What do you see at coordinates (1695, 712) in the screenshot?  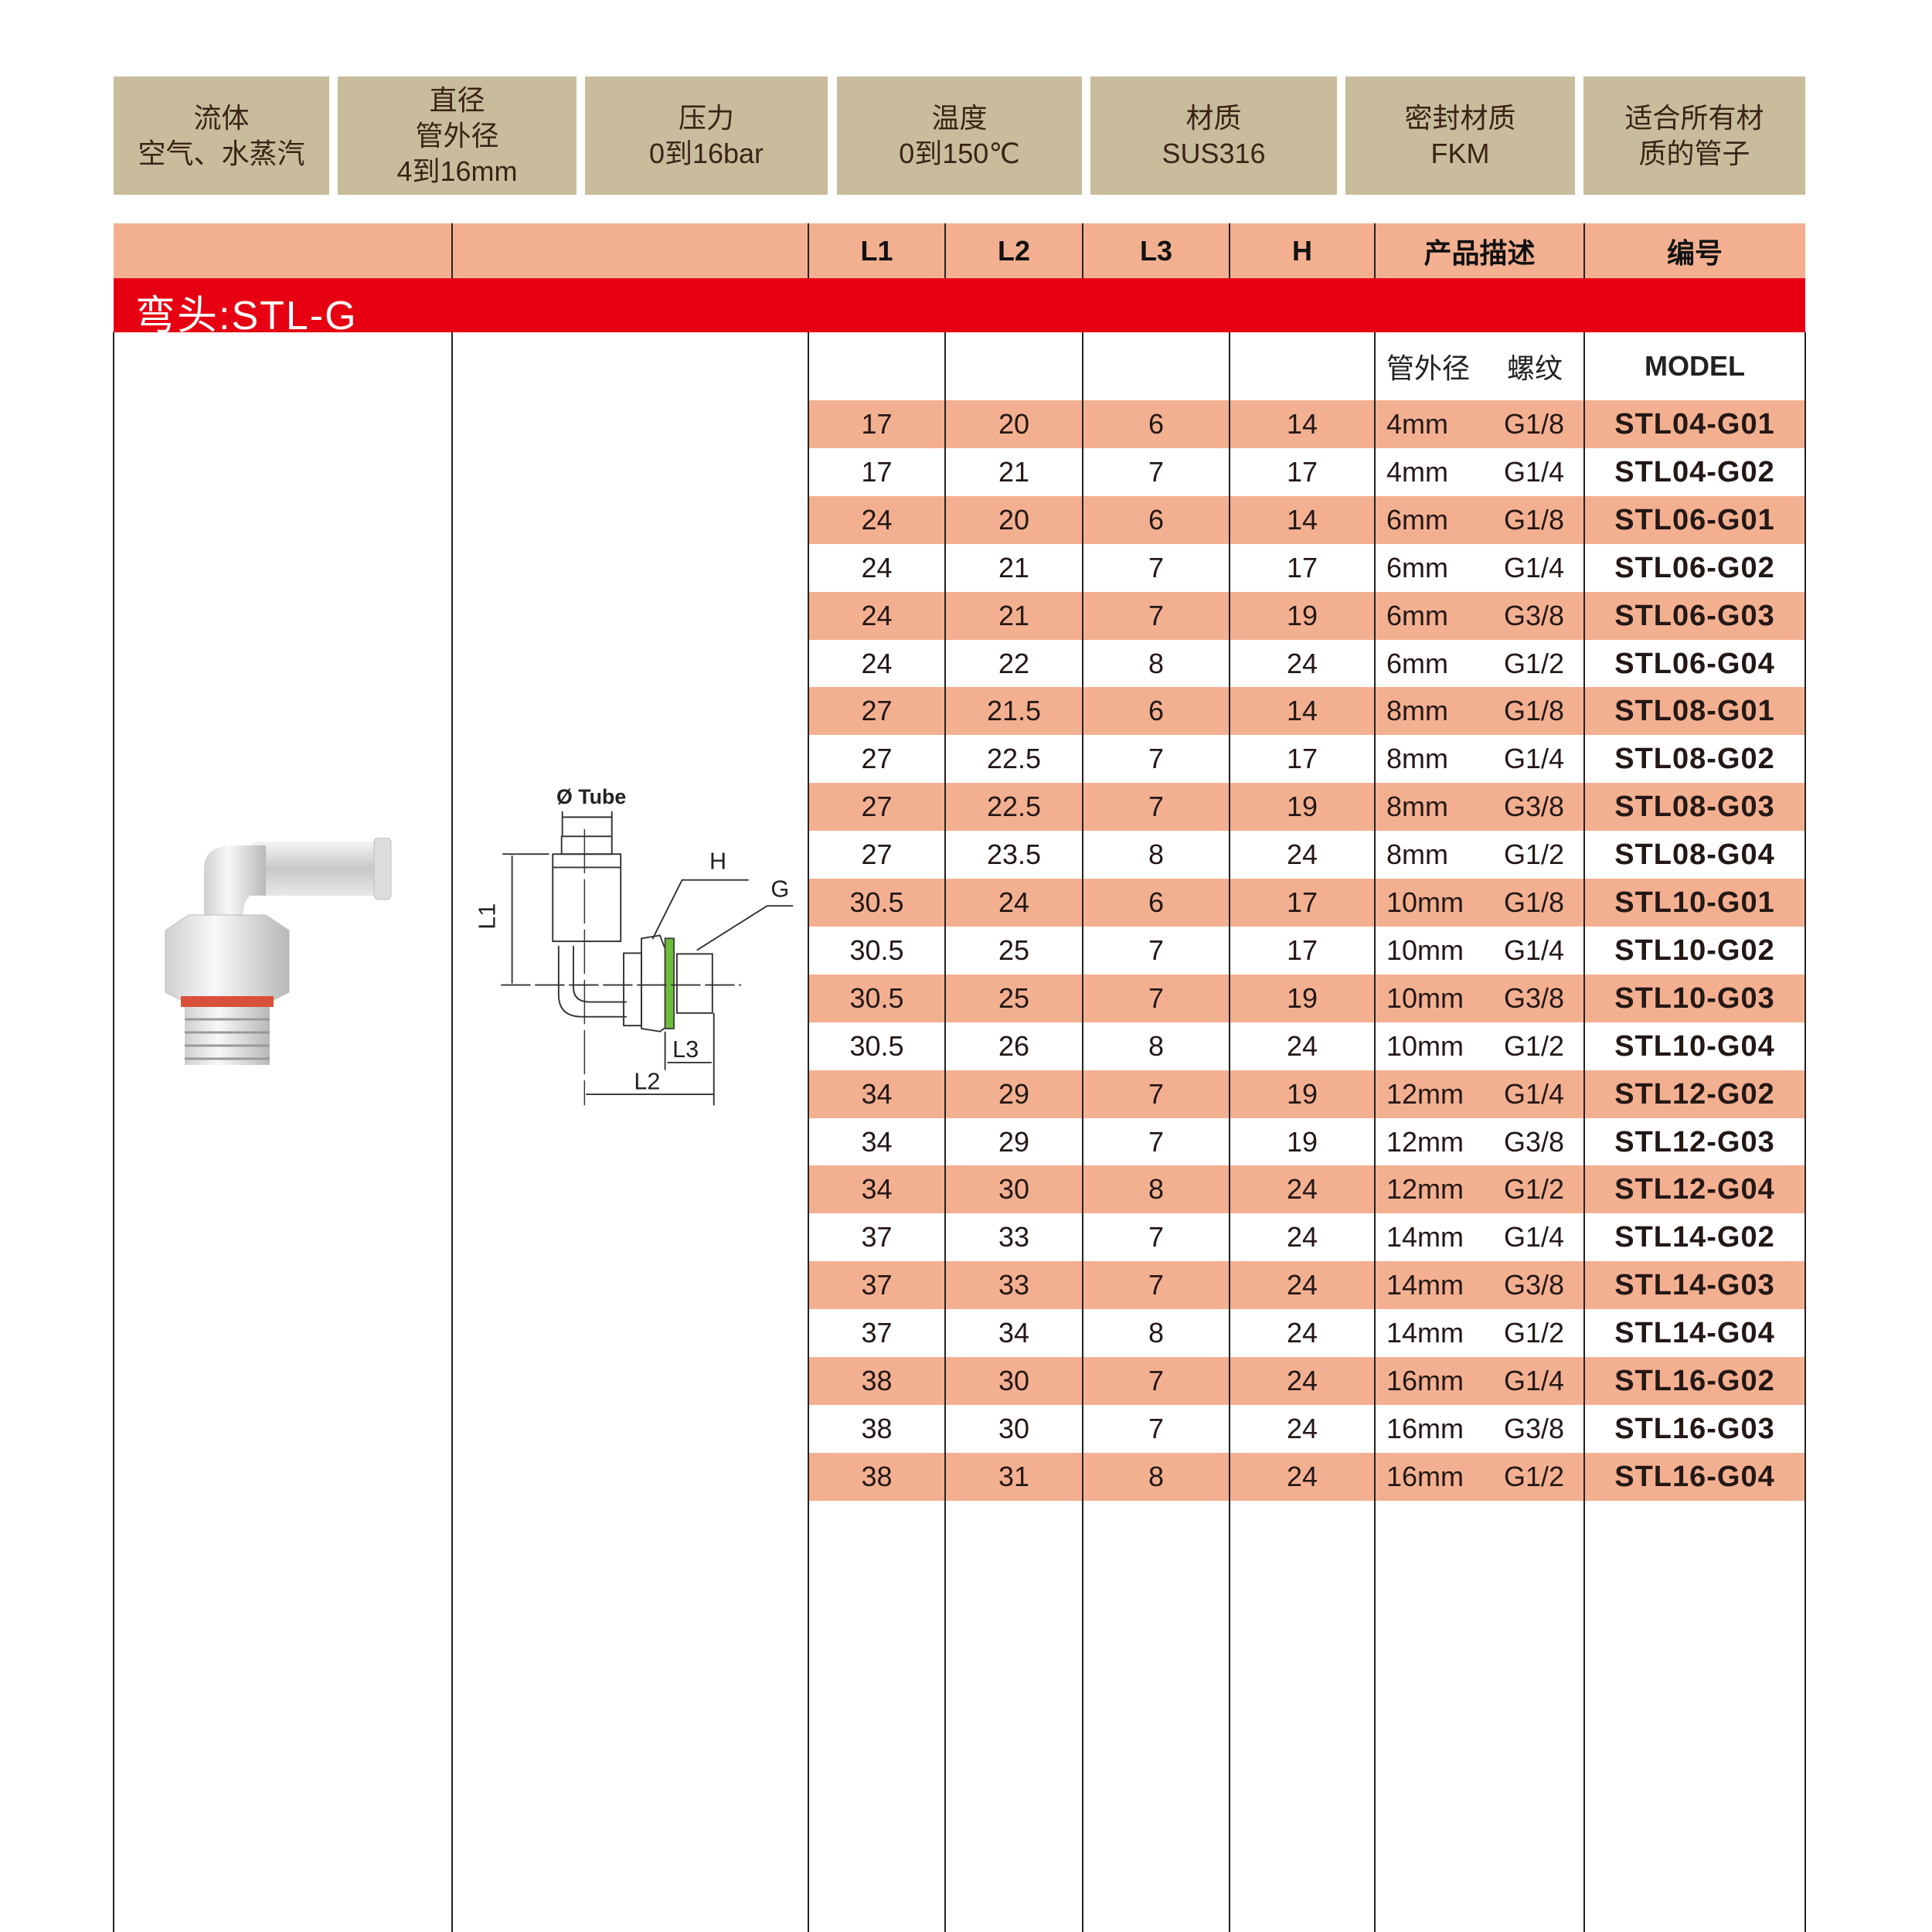 I see `cell-model: STL08-G01` at bounding box center [1695, 712].